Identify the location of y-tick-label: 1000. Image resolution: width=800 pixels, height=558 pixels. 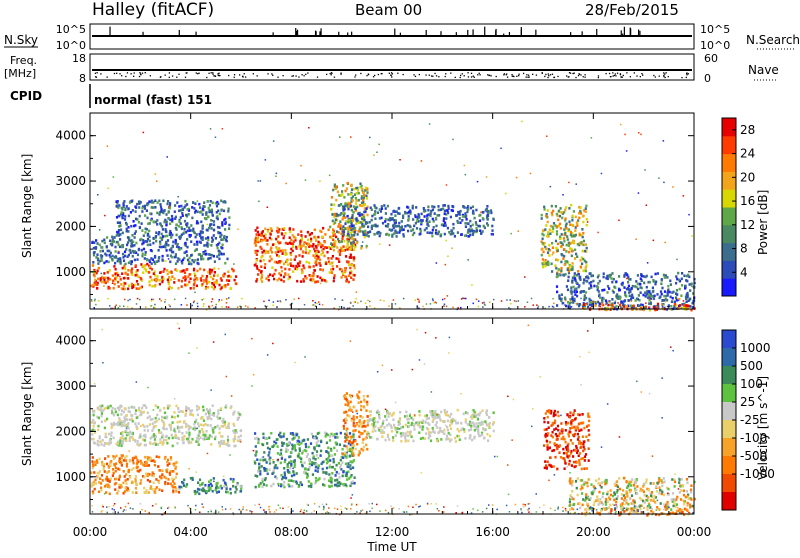
(70, 272).